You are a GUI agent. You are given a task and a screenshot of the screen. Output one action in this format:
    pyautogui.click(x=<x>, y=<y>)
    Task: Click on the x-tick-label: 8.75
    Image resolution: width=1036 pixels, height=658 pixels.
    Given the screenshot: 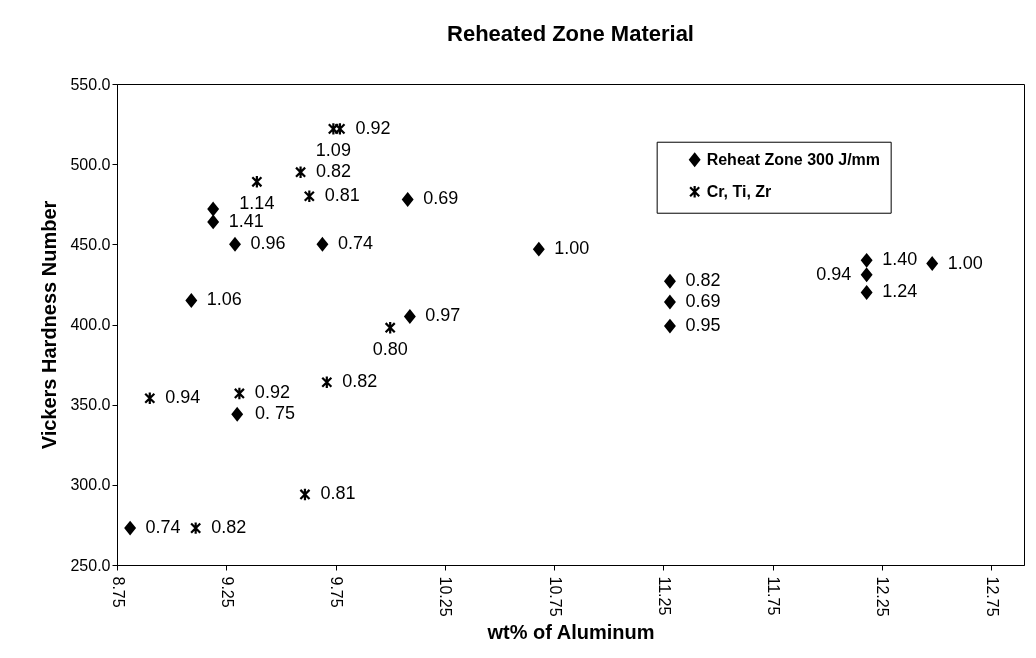 What is the action you would take?
    pyautogui.click(x=118, y=592)
    